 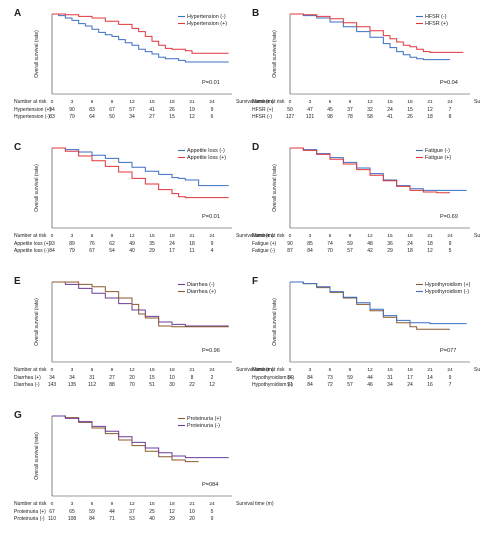 I want to click on risk-count: 65, so click(x=72, y=512).